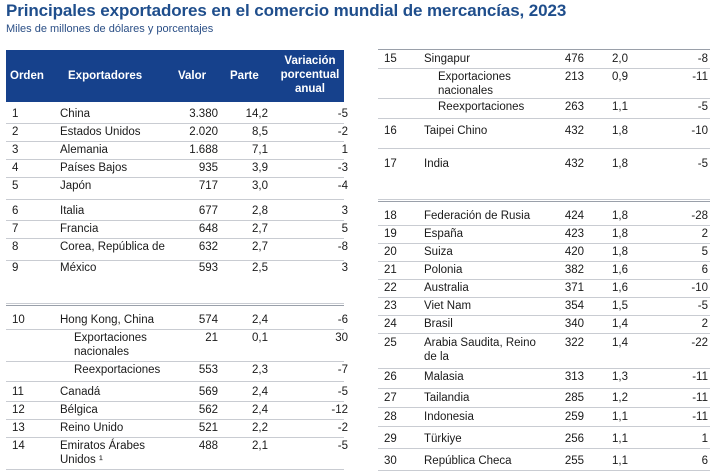 The height and width of the screenshot is (472, 713). What do you see at coordinates (342, 428) in the screenshot?
I see `cell-change: -2` at bounding box center [342, 428].